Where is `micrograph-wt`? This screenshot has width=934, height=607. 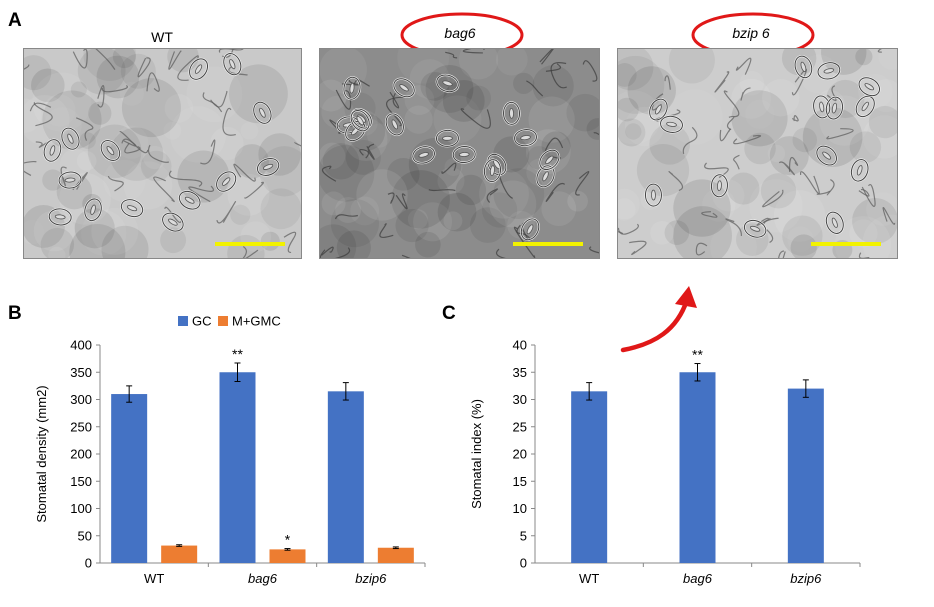 micrograph-wt is located at coordinates (162, 153).